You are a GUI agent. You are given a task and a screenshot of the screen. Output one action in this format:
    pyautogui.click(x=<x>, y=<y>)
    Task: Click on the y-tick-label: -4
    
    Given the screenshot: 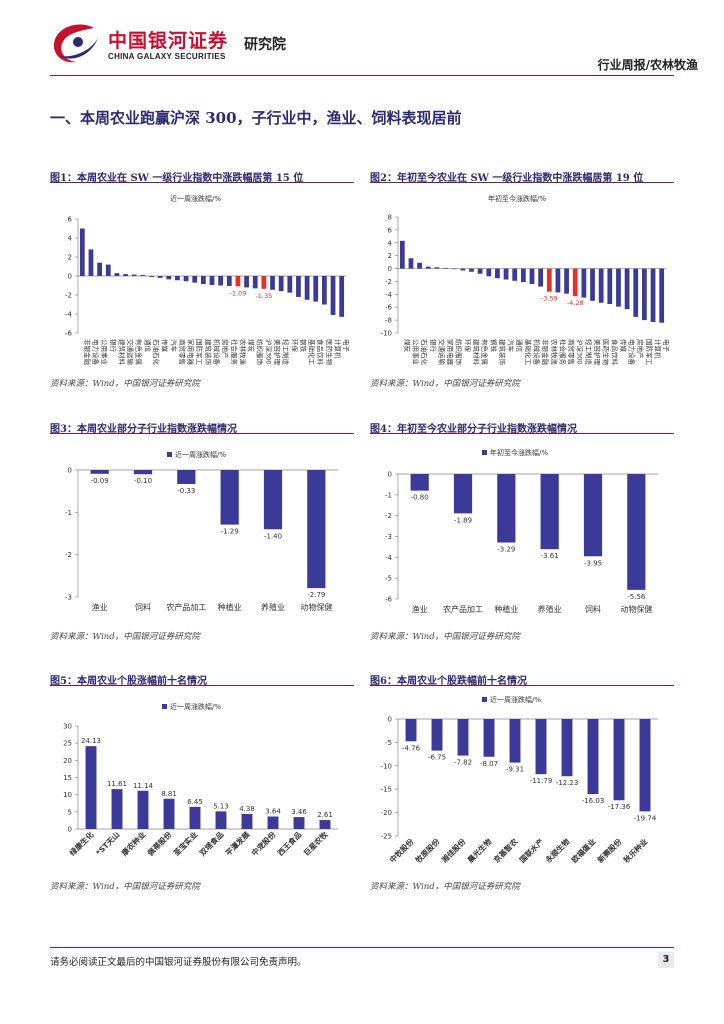 What is the action you would take?
    pyautogui.click(x=389, y=295)
    